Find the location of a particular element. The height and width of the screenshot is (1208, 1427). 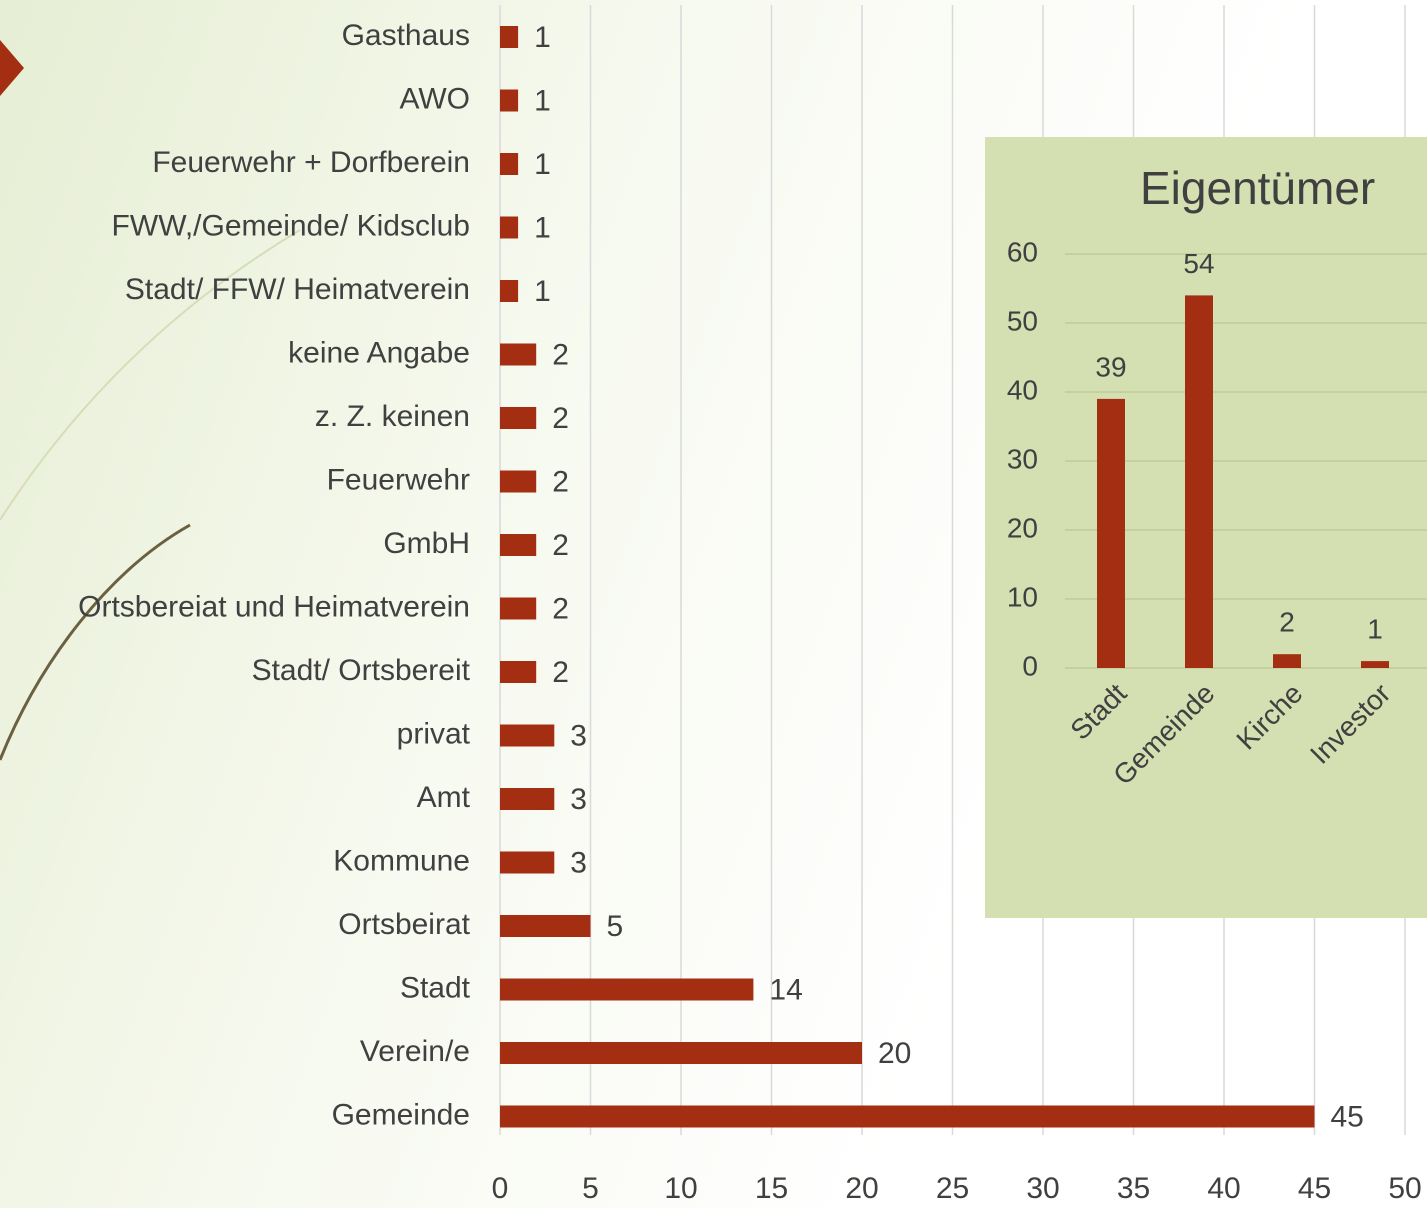

x-tick-label: 15 is located at coordinates (771, 1188).